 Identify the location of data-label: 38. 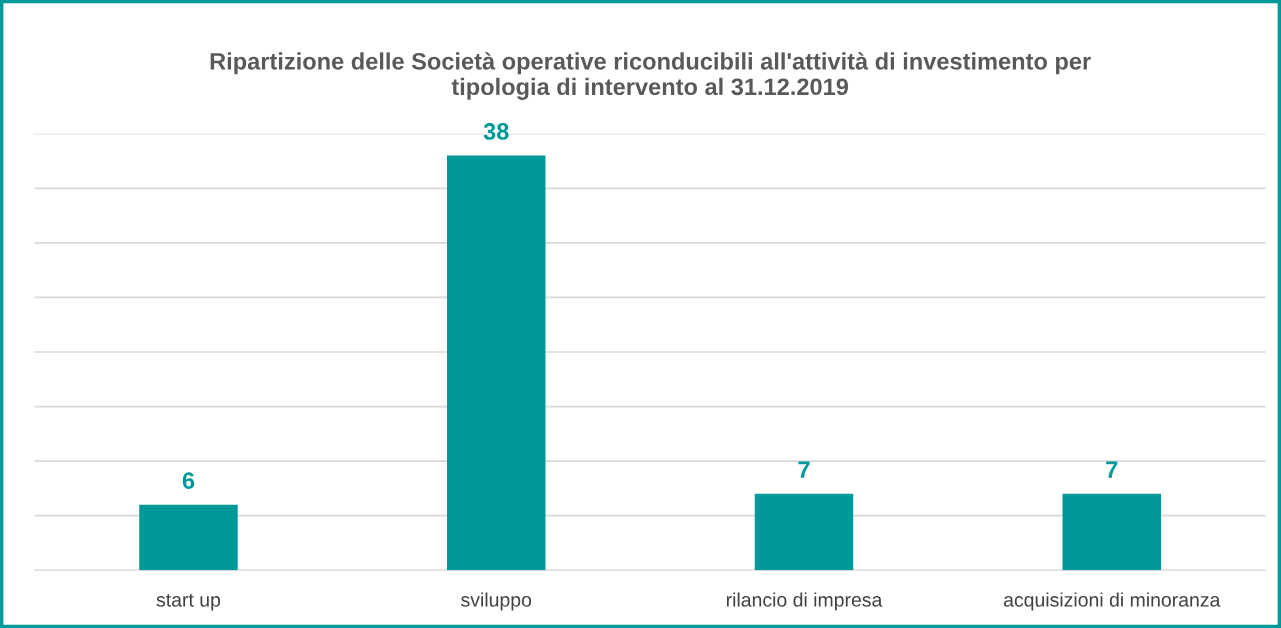
(496, 131).